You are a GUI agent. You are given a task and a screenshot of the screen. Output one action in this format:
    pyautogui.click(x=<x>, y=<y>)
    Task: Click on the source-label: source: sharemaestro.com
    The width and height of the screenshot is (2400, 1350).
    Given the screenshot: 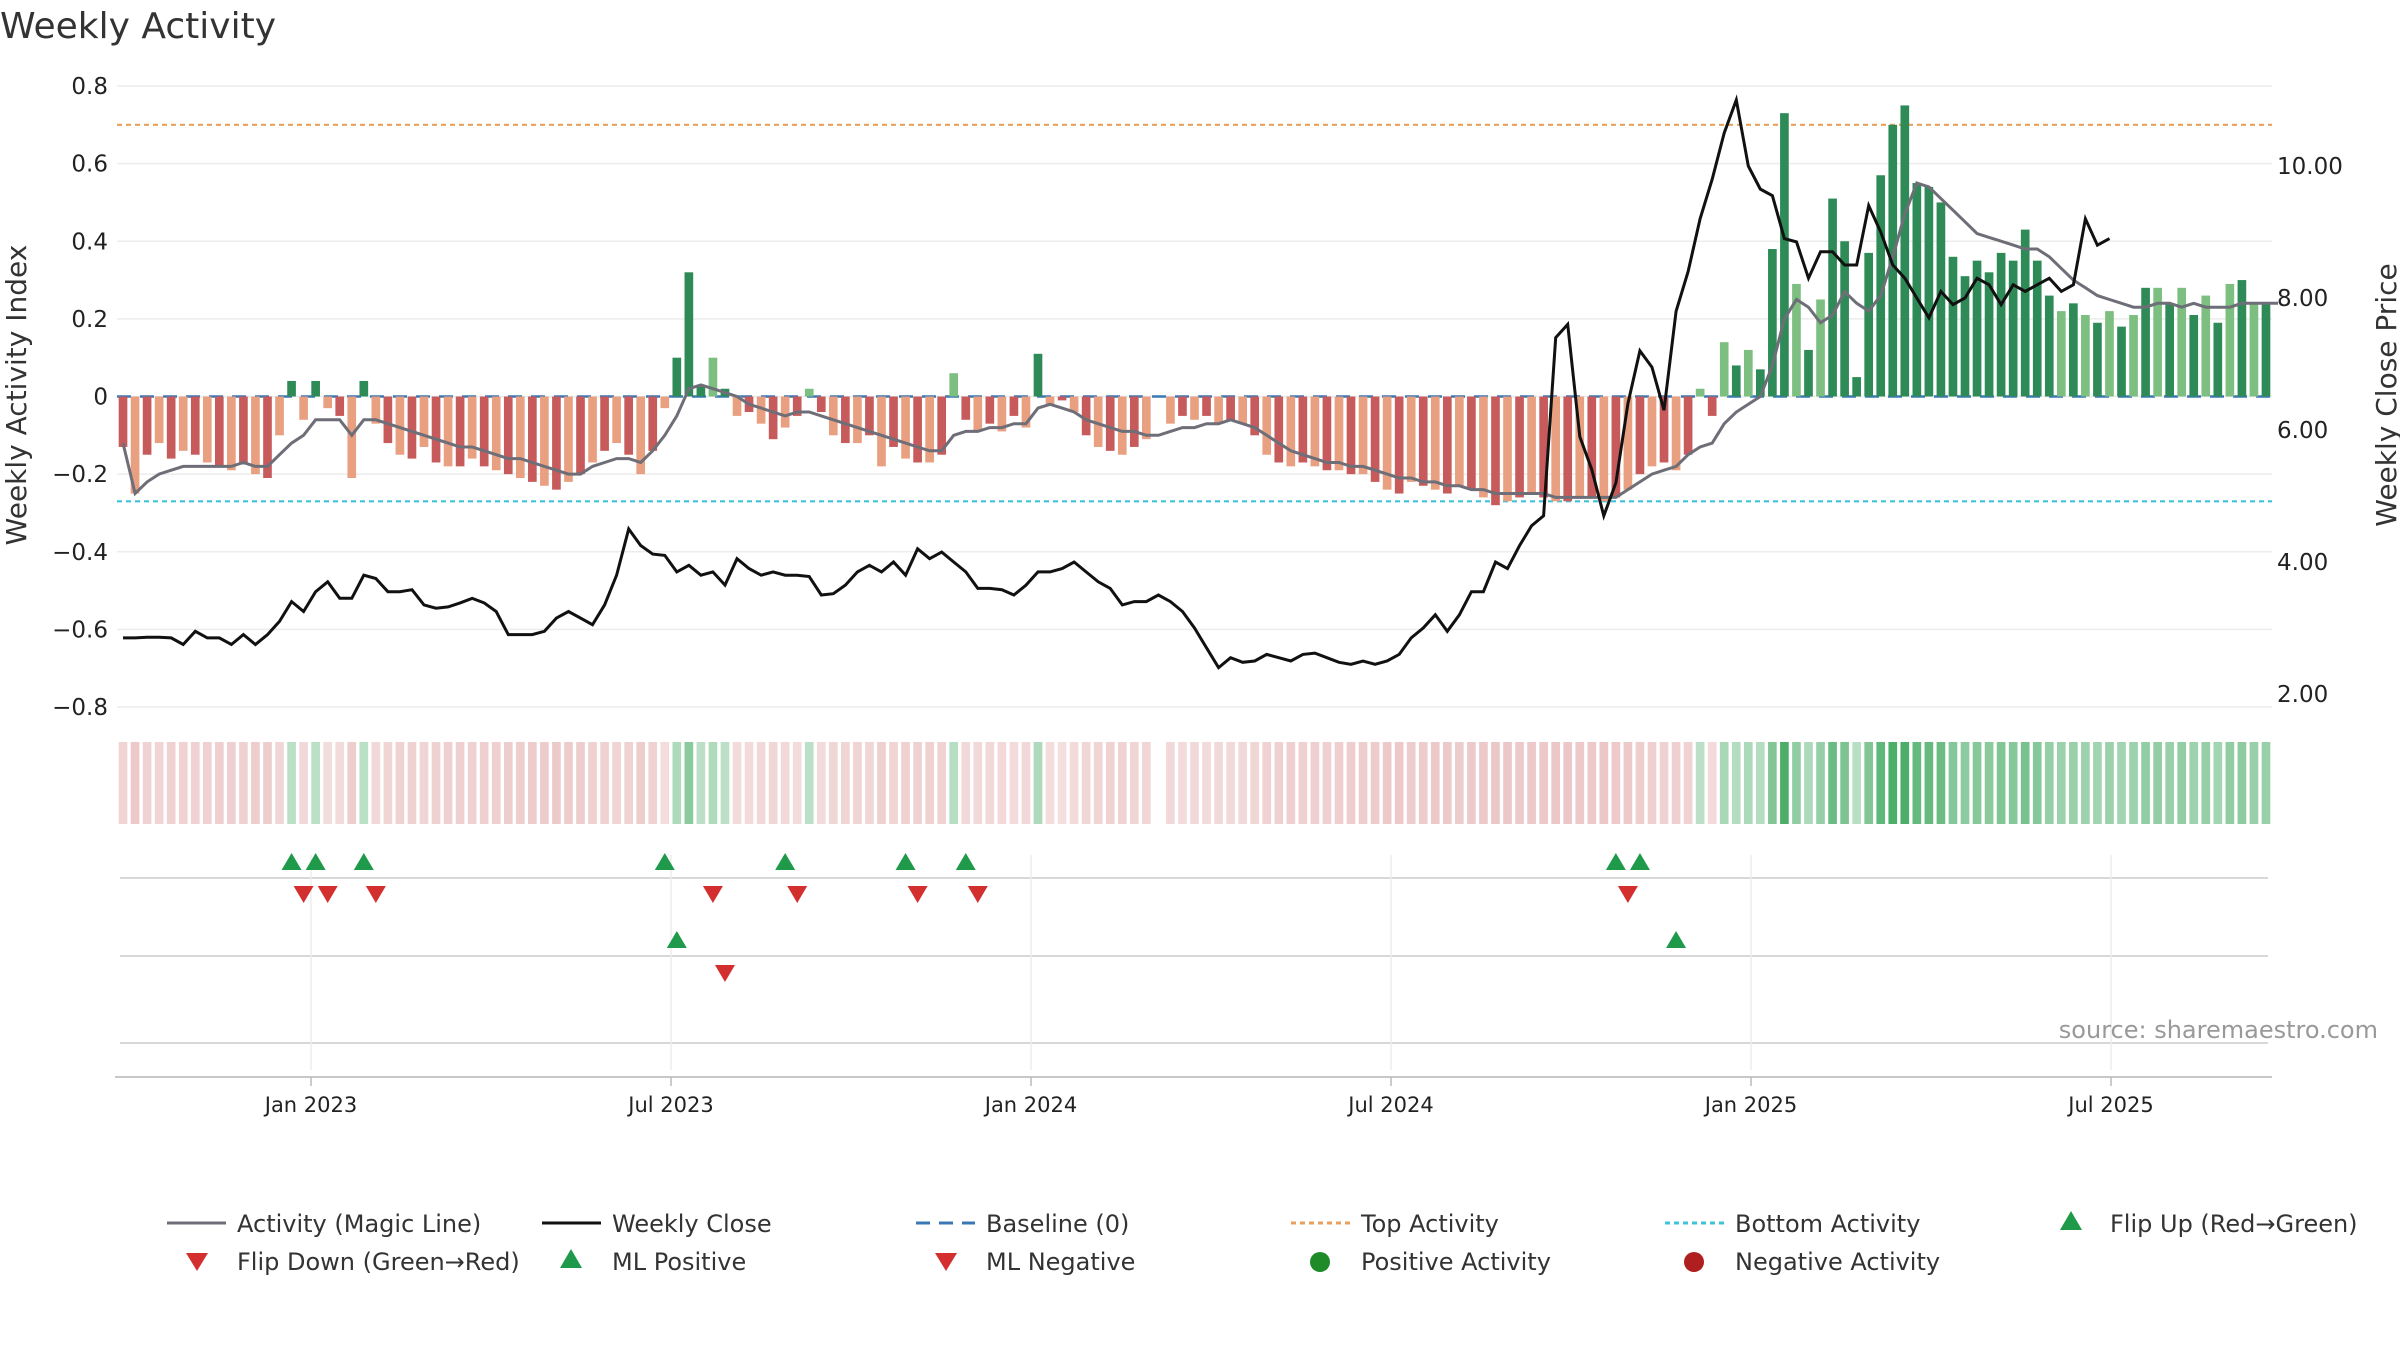 What is the action you would take?
    pyautogui.click(x=2218, y=1030)
    